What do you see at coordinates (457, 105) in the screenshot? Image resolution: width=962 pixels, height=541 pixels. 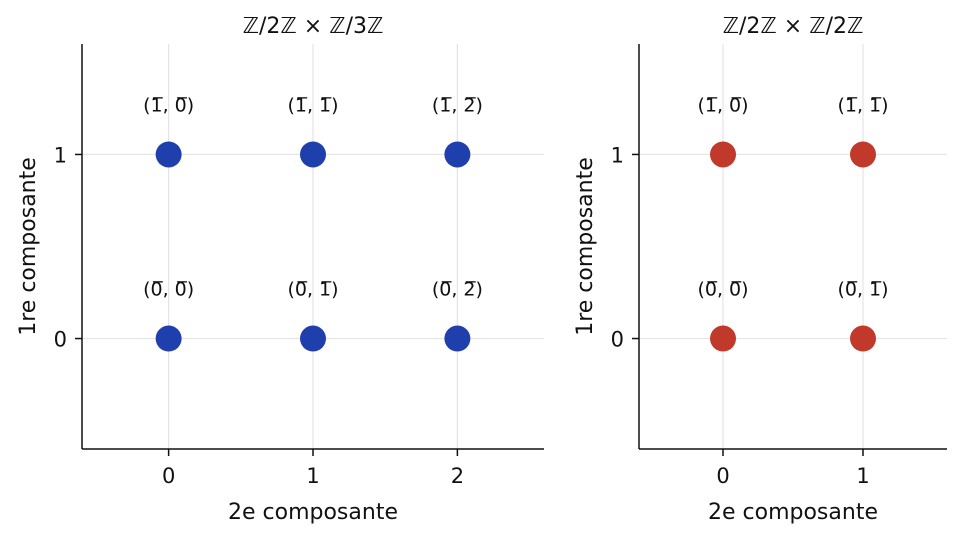 I see `point-label: (1̅, 2̅)` at bounding box center [457, 105].